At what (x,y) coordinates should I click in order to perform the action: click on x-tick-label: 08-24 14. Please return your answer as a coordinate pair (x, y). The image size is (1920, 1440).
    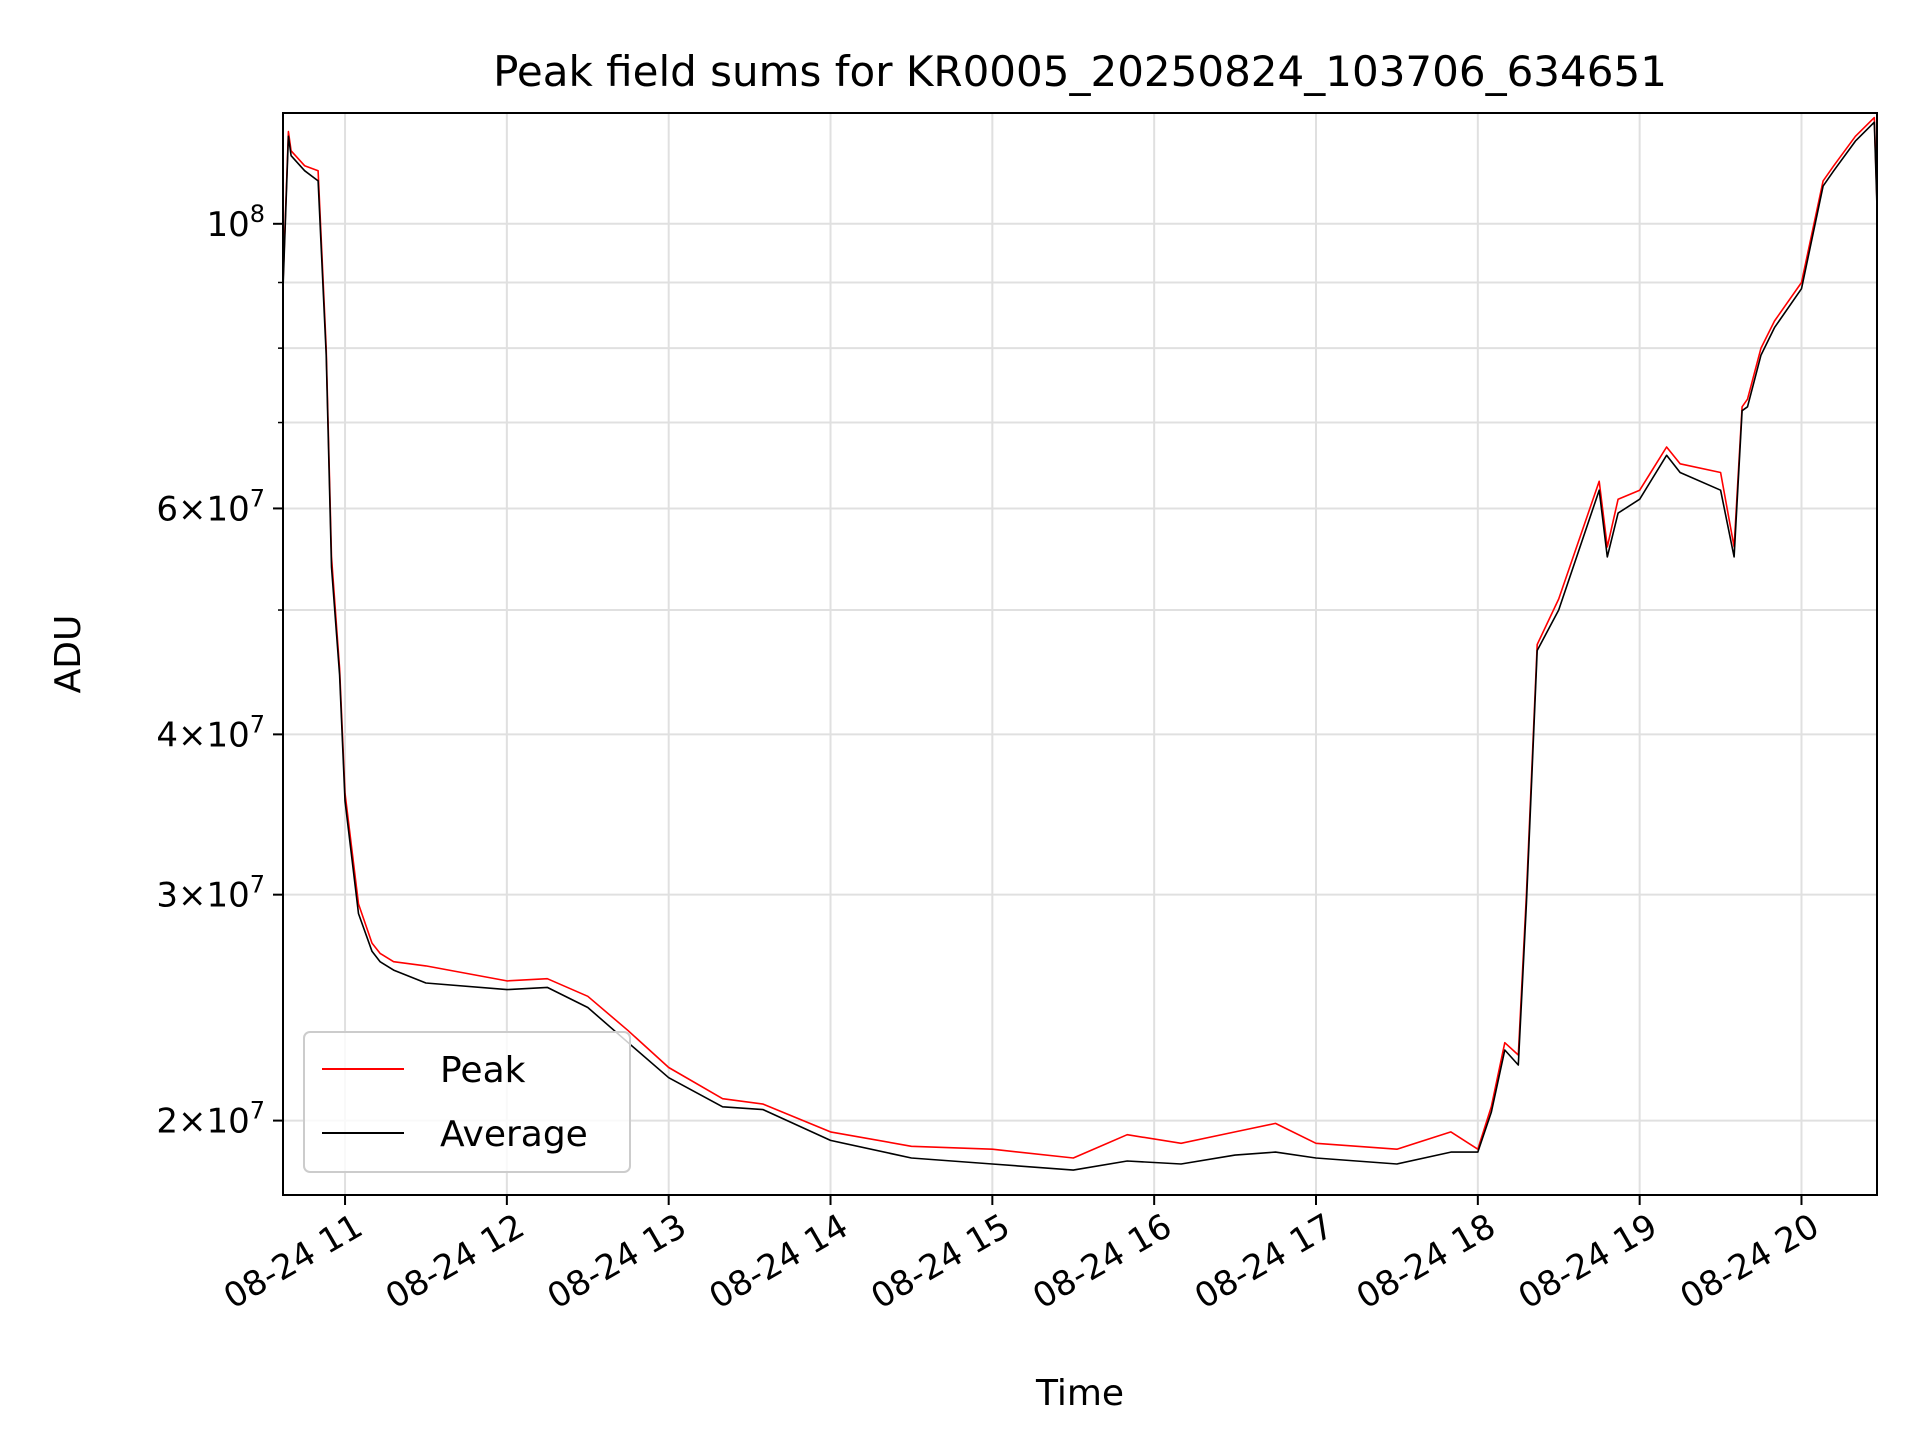
    Looking at the image, I should click on (779, 1261).